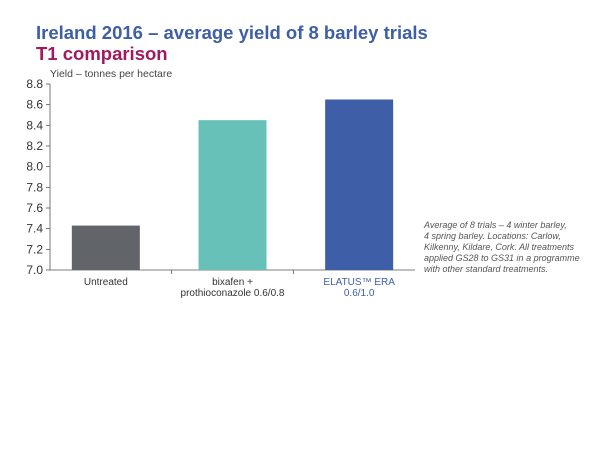 This screenshot has height=452, width=605. I want to click on y-tick-label: 8.6, so click(34, 105).